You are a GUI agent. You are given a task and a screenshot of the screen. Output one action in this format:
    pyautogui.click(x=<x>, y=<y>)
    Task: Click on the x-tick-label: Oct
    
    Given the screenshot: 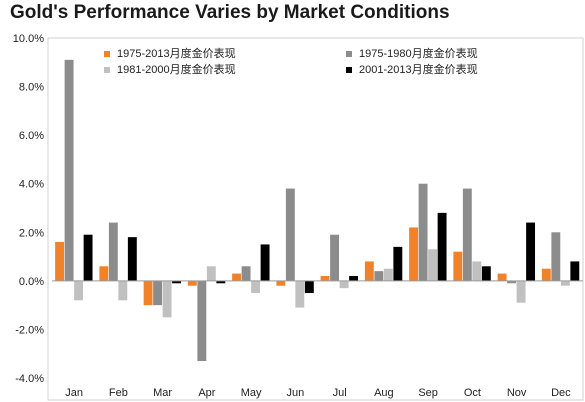 What is the action you would take?
    pyautogui.click(x=472, y=393)
    